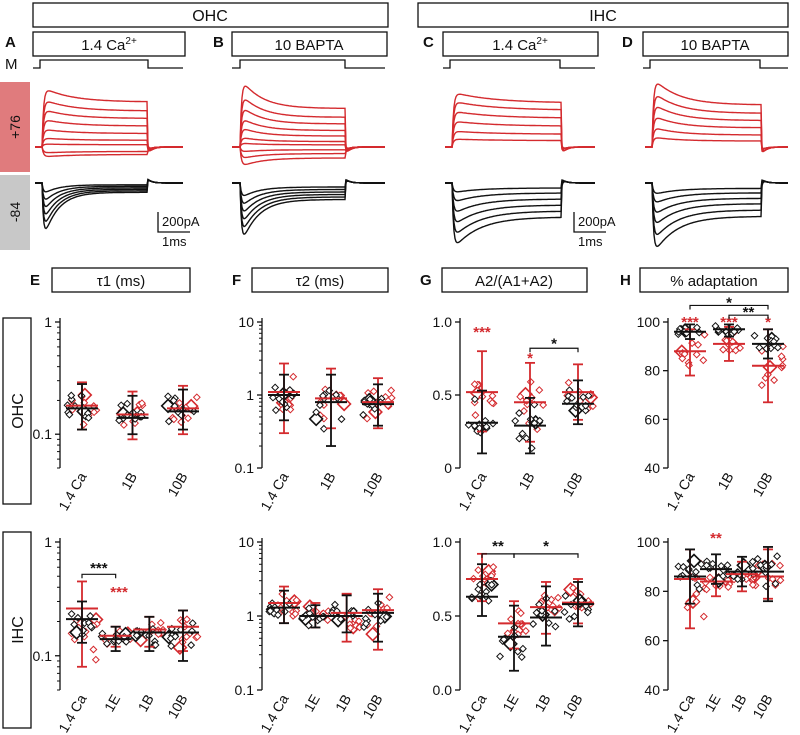 The width and height of the screenshot is (800, 735). Describe the element at coordinates (749, 312) in the screenshot. I see `sig-marker-h-ohc-3: **` at that location.